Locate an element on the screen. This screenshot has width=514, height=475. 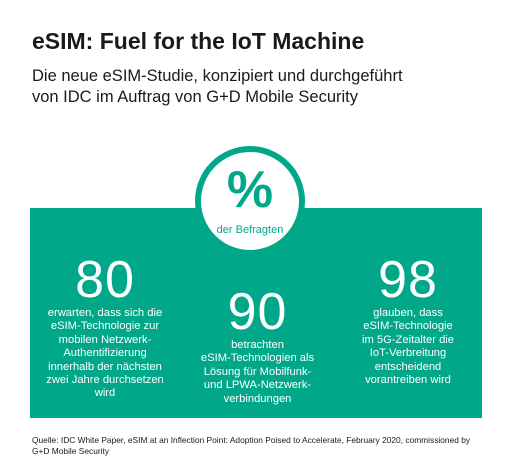
stat-line: Authentifizierung is located at coordinates (105, 353).